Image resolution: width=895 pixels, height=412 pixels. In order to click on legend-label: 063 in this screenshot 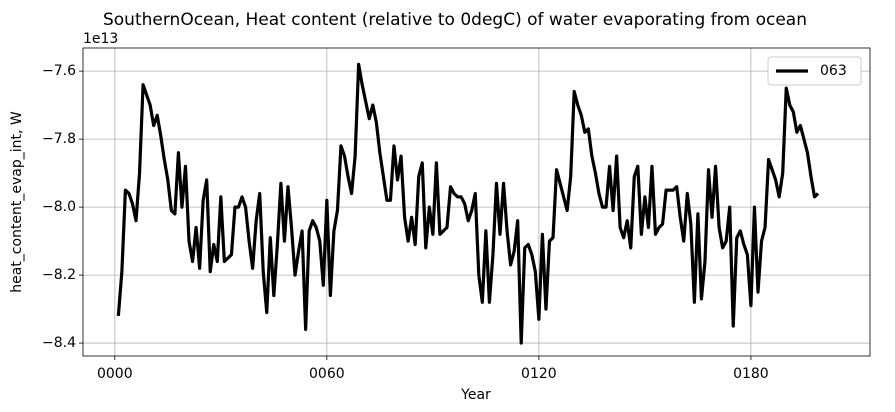, I will do `click(833, 71)`.